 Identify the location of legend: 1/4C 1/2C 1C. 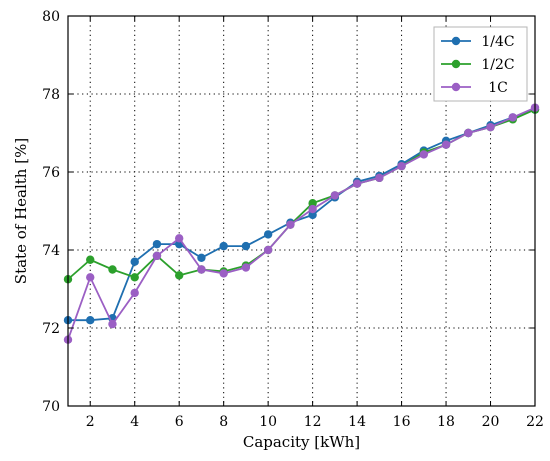
(480, 64).